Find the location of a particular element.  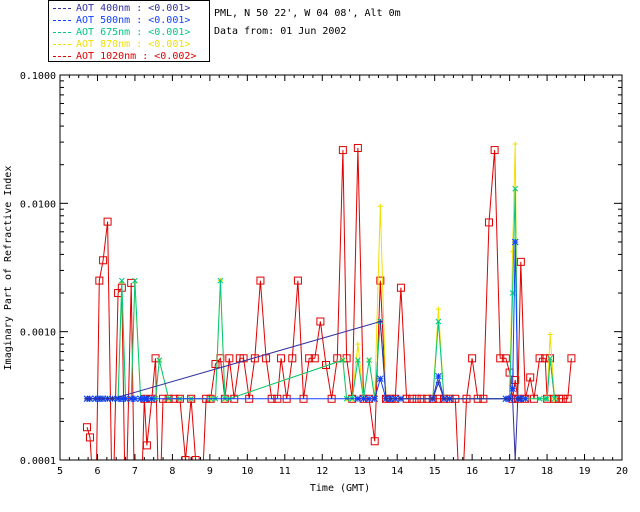

x-tick-label: 12 is located at coordinates (322, 471).